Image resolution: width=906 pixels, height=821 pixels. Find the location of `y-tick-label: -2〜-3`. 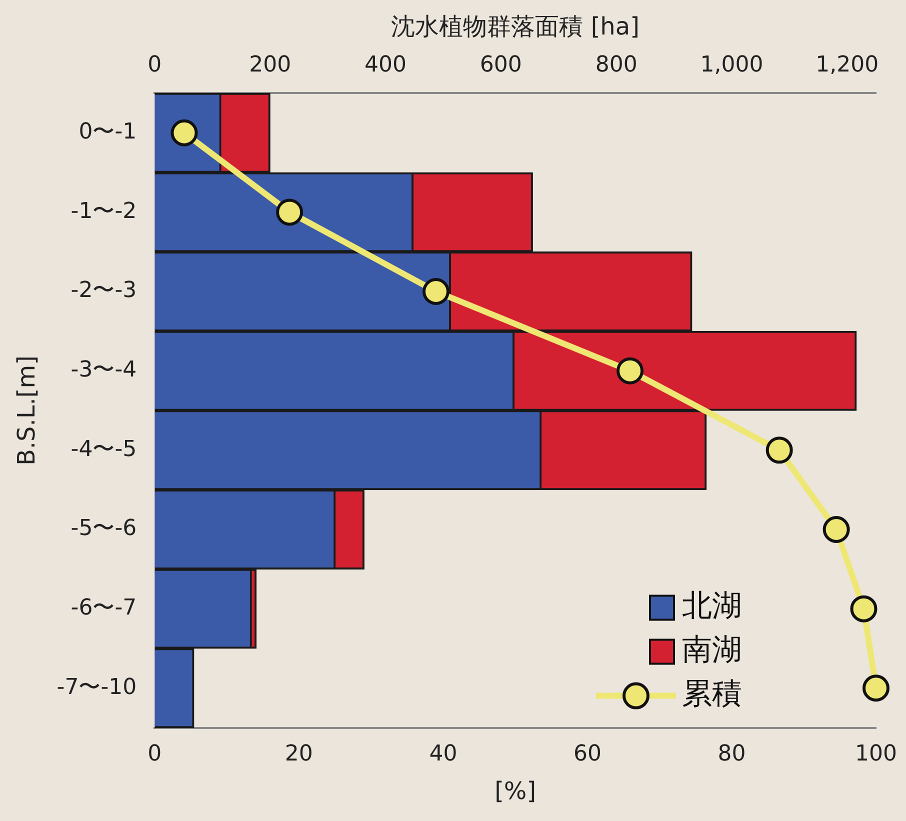

y-tick-label: -2〜-3 is located at coordinates (103, 291).